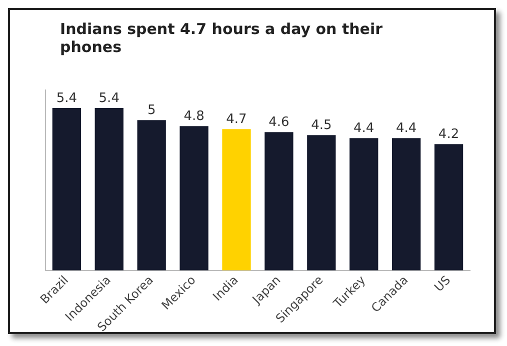  Describe the element at coordinates (236, 119) in the screenshot. I see `data-label: 4.7` at that location.